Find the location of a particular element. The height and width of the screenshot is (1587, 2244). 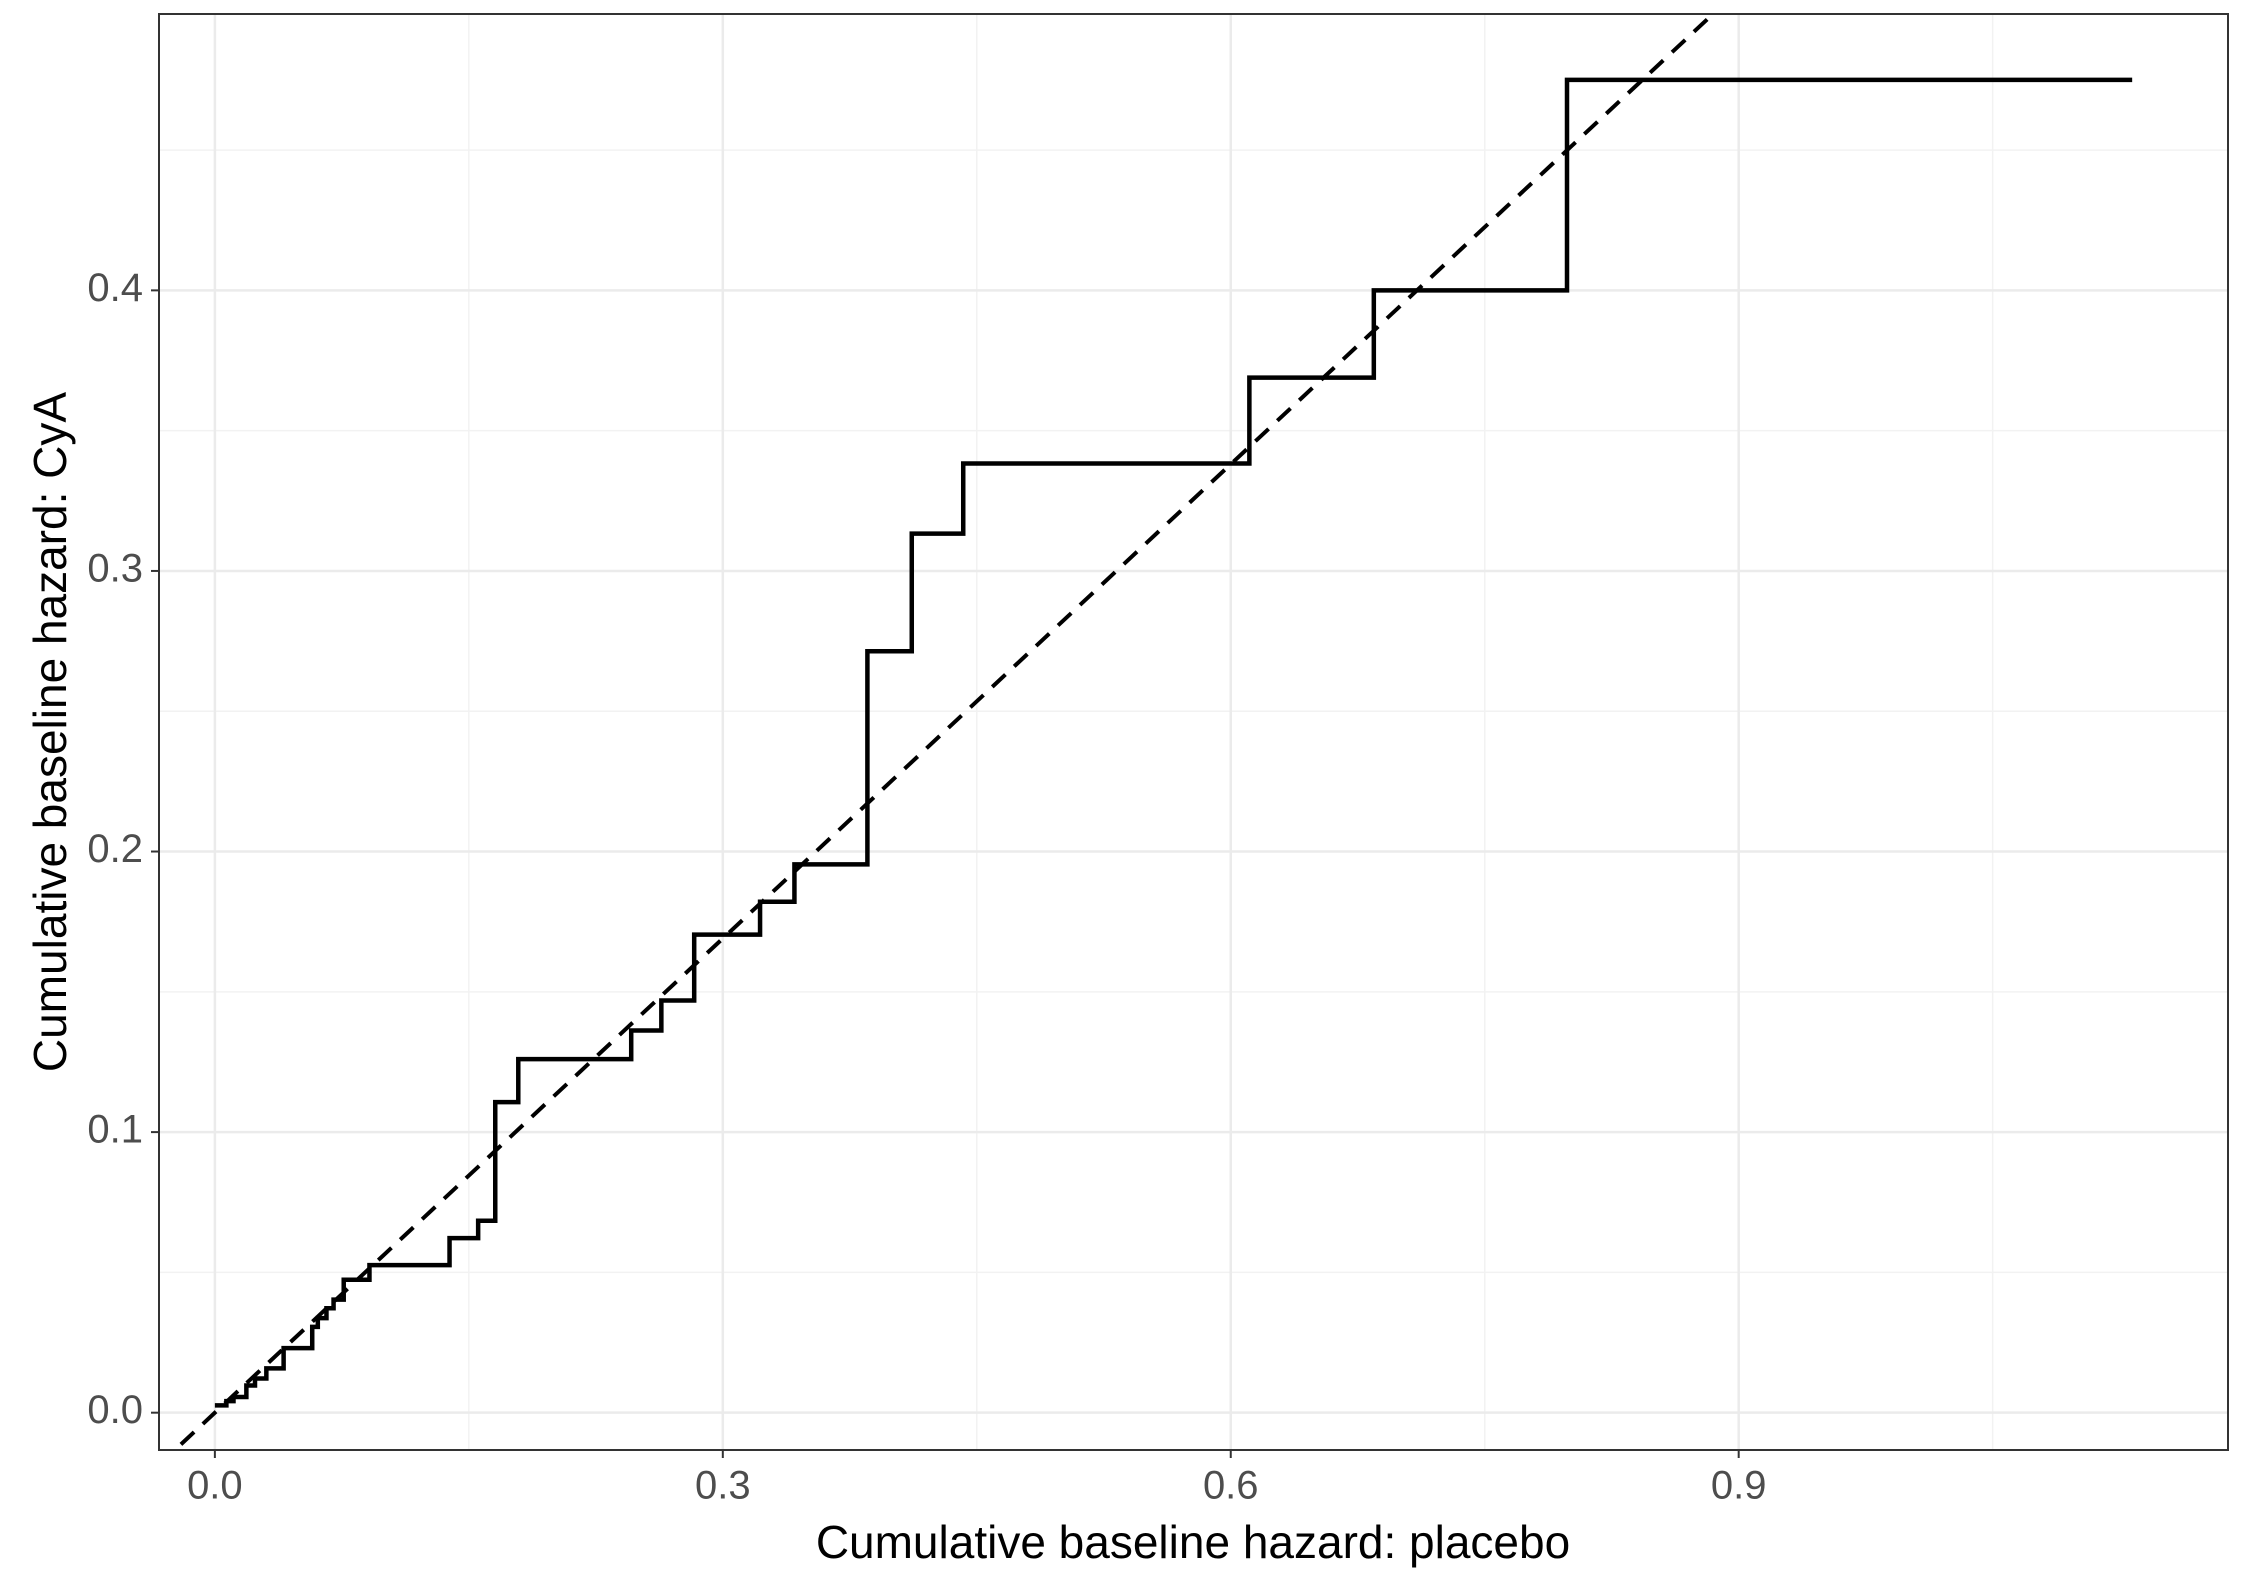

y-tick-label: 0.0 is located at coordinates (115, 1410).